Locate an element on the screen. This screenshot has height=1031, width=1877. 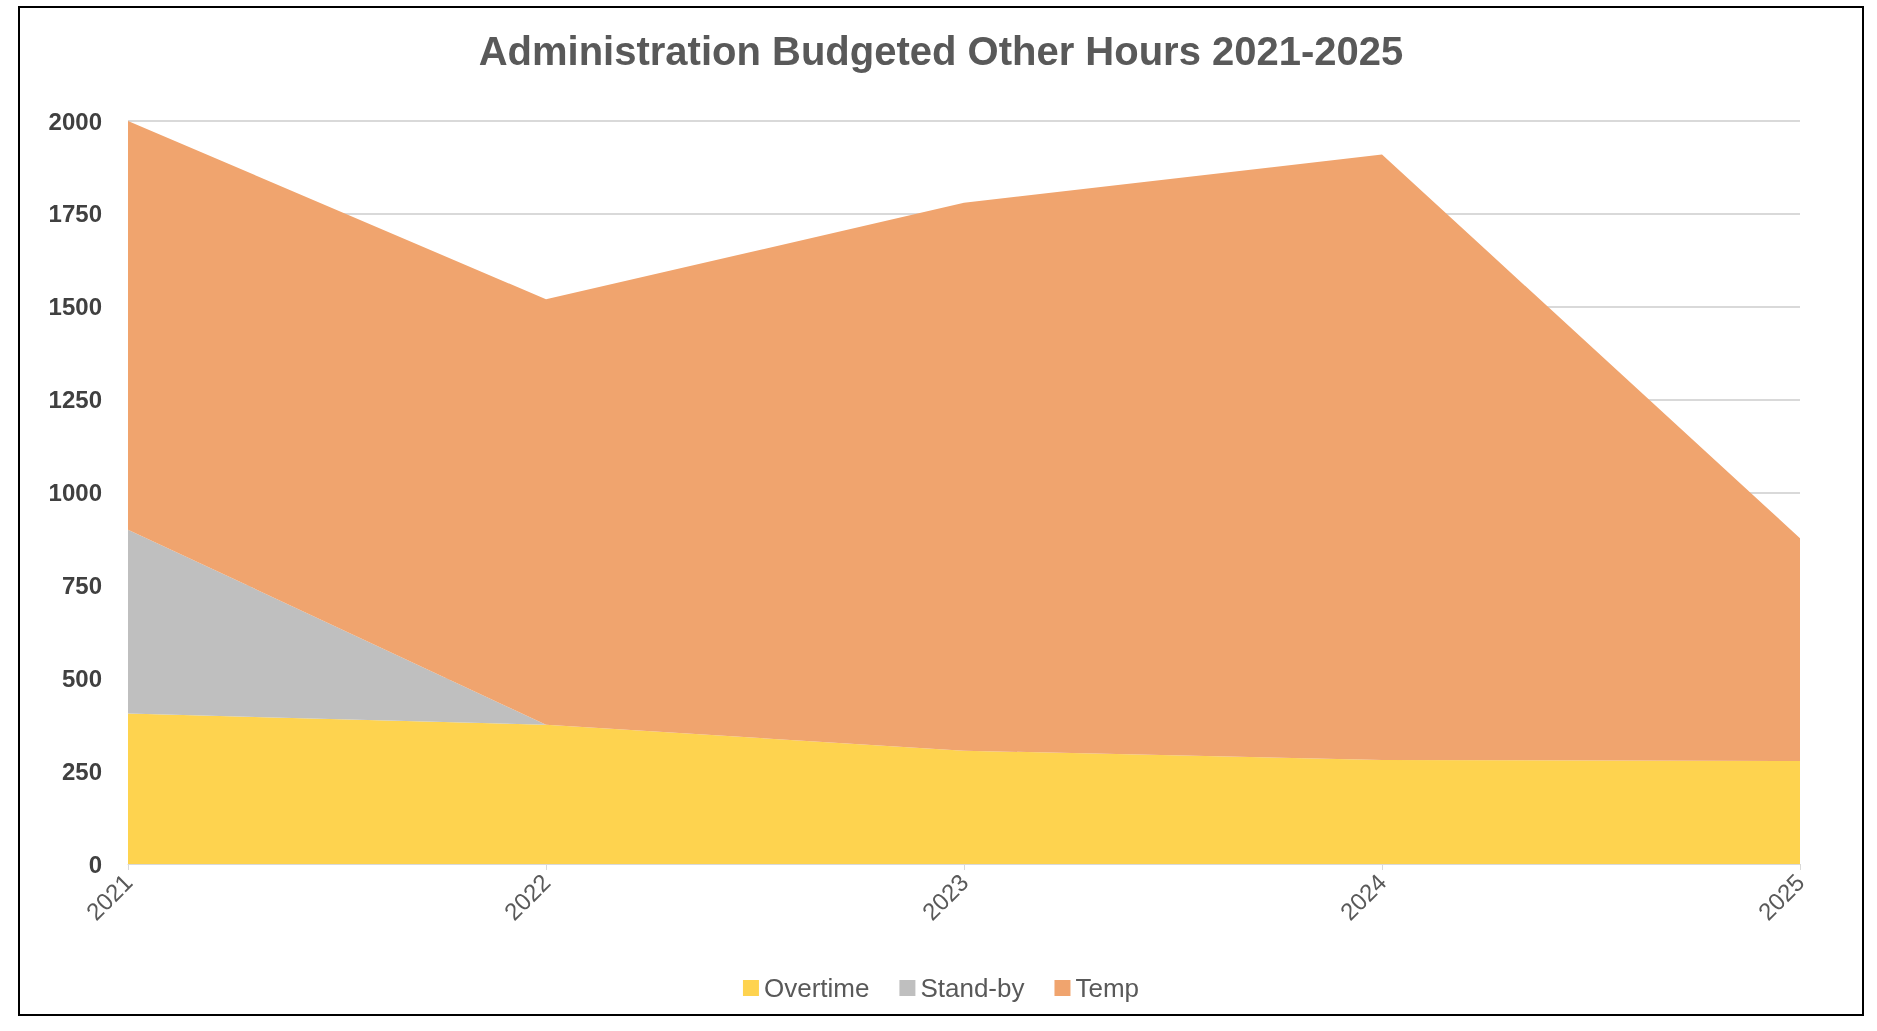
y-tick-label: 2000 is located at coordinates (75, 121).